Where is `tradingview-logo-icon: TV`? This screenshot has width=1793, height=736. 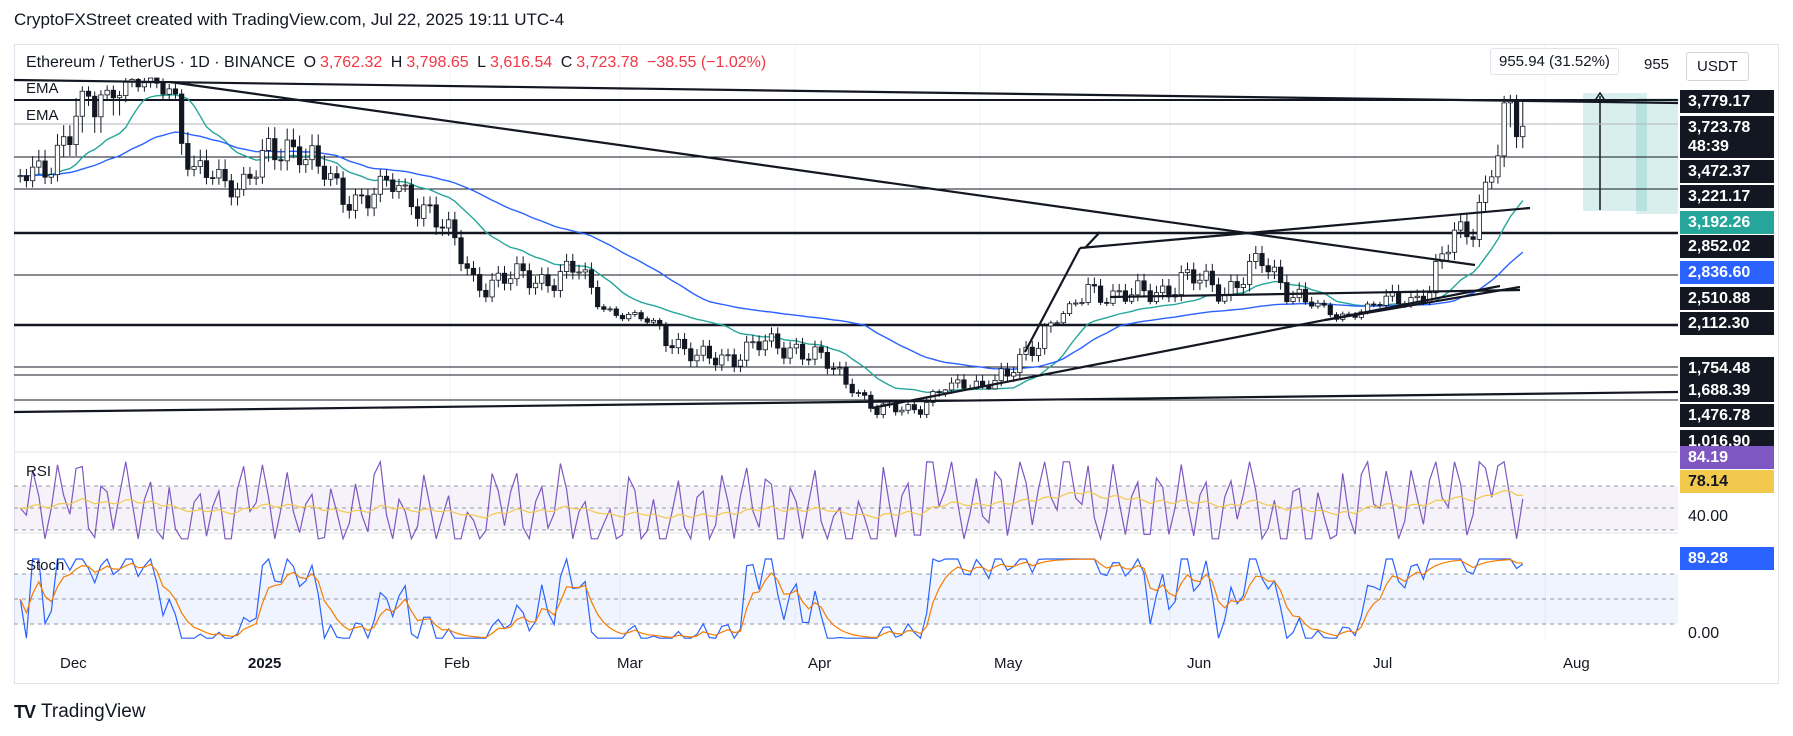
tradingview-logo-icon: TV is located at coordinates (25, 711).